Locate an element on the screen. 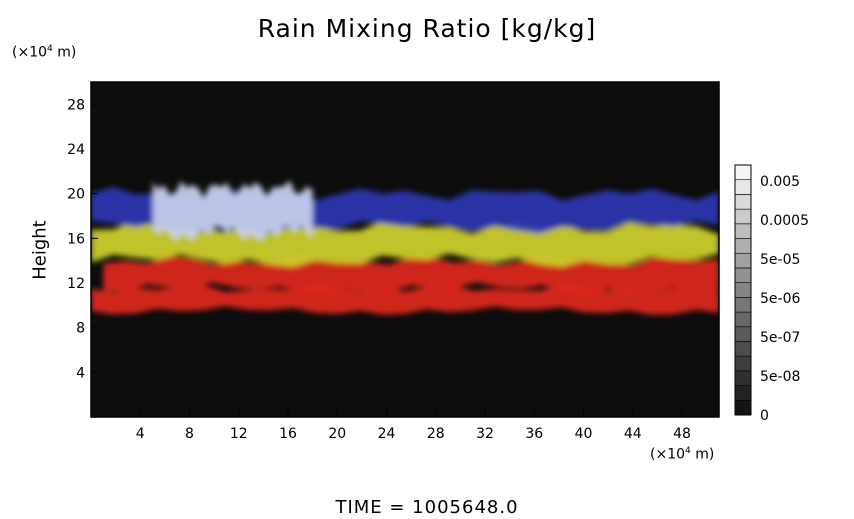  lower-red-band is located at coordinates (405, 299).